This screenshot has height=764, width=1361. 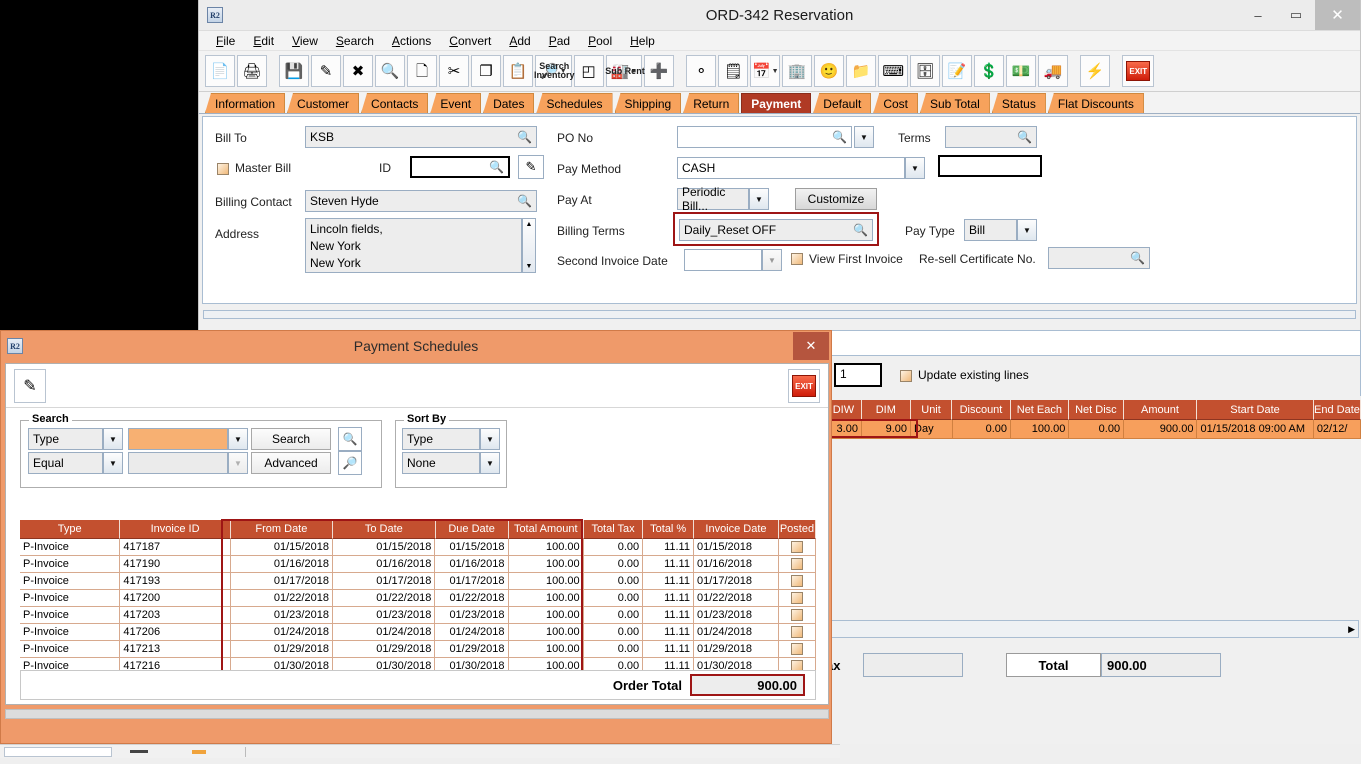 What do you see at coordinates (421, 201) in the screenshot?
I see `billing-contact-field: Steven Hyde 🔍` at bounding box center [421, 201].